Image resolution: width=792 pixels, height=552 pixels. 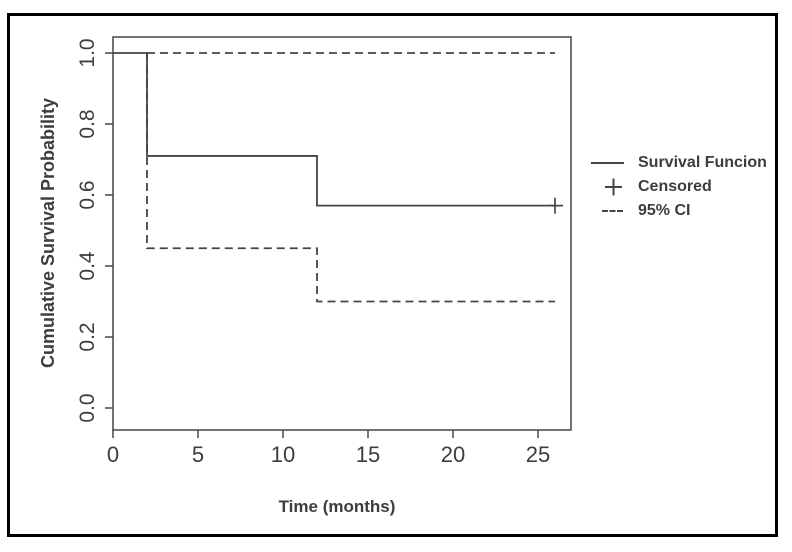 I want to click on legend-item-censored: Censored, so click(x=677, y=187).